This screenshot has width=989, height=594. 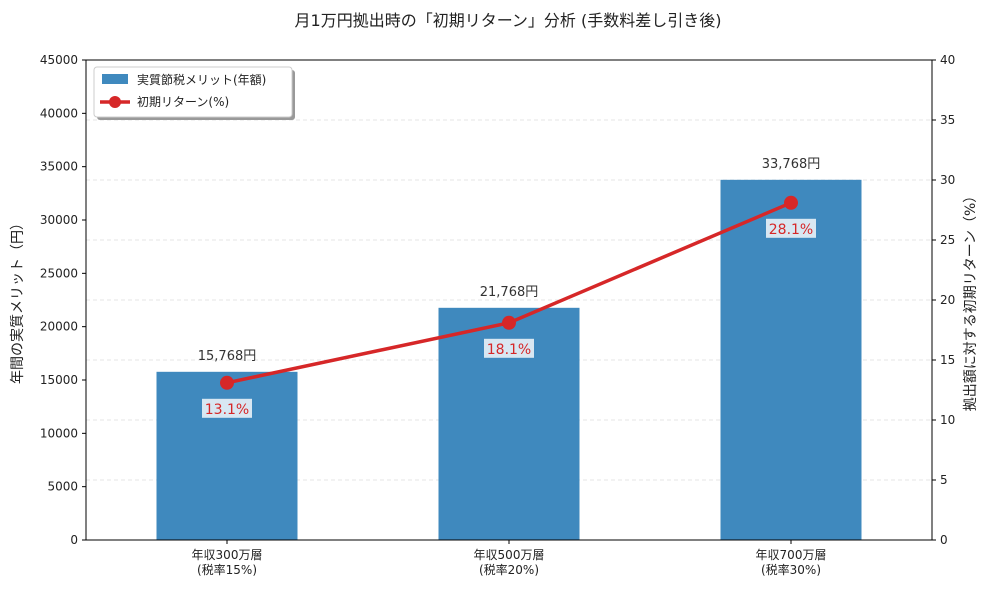 I want to click on bar-value-label: 33,768円, so click(x=791, y=164).